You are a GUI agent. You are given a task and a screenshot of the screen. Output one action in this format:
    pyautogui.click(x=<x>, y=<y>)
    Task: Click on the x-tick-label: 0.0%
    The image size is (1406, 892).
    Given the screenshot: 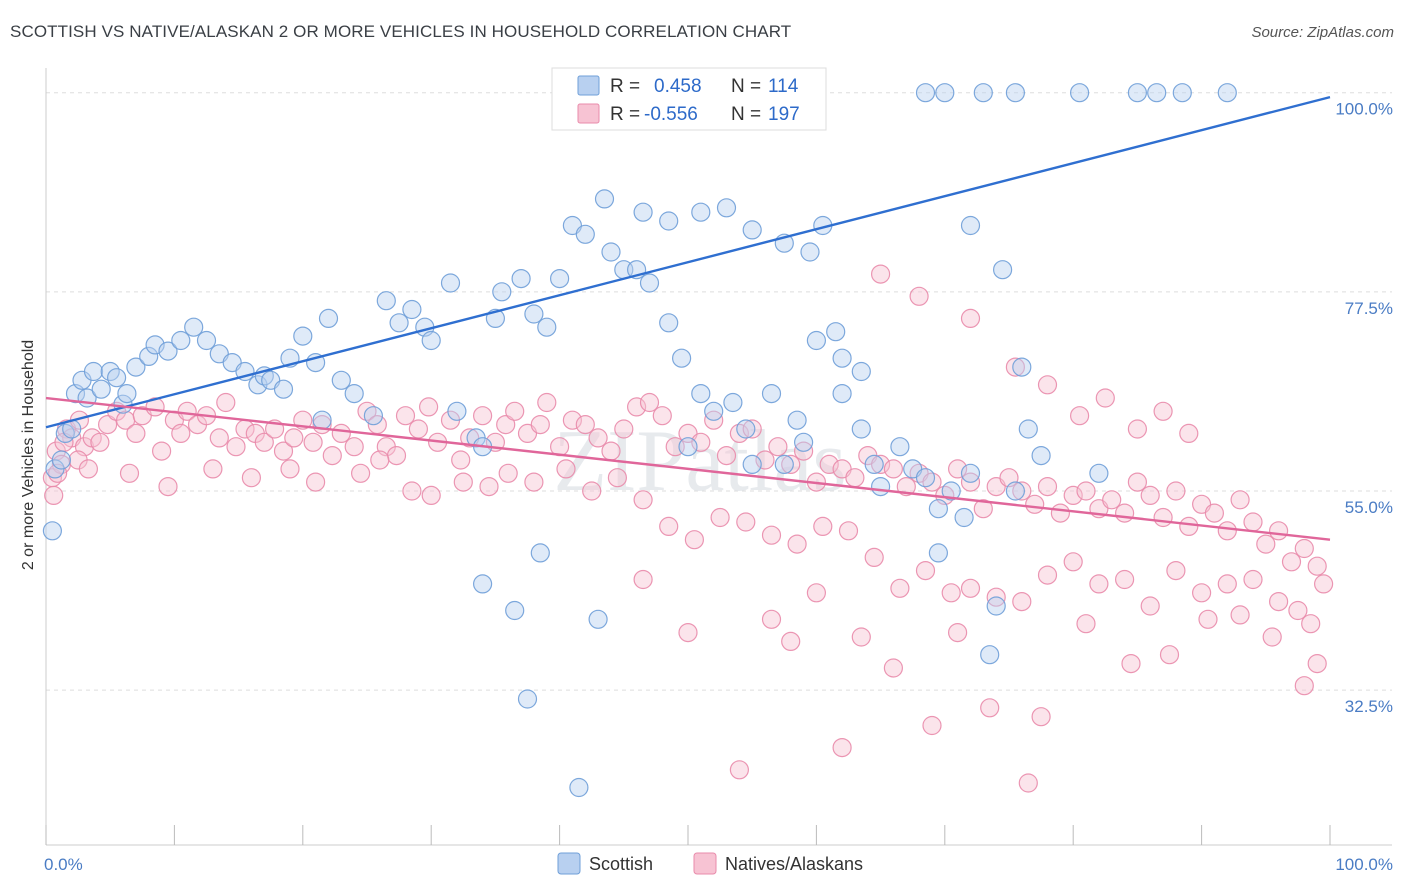 What is the action you would take?
    pyautogui.click(x=63, y=864)
    